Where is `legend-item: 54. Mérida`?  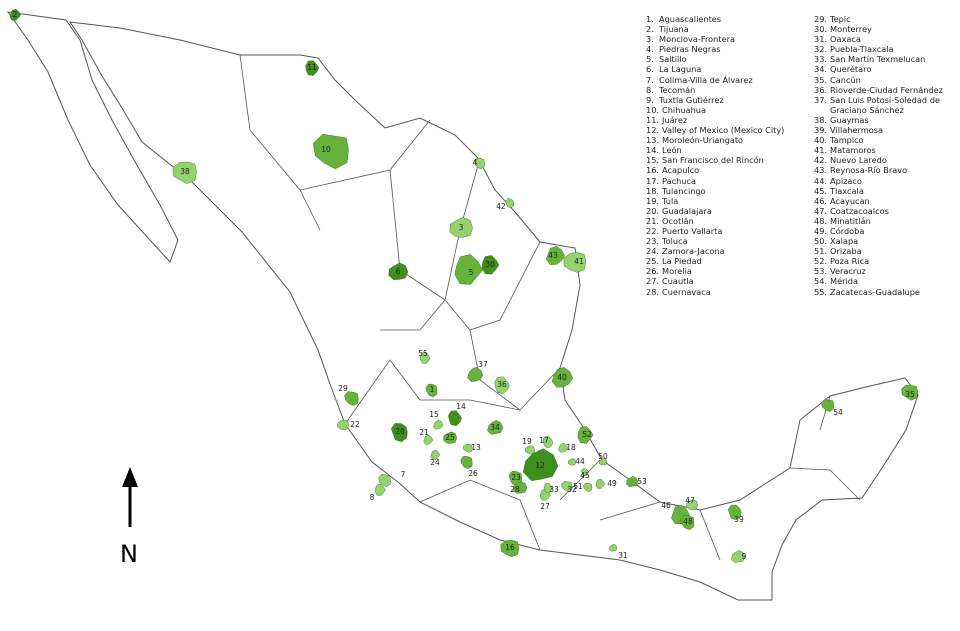
legend-item: 54. Mérida is located at coordinates (886, 281).